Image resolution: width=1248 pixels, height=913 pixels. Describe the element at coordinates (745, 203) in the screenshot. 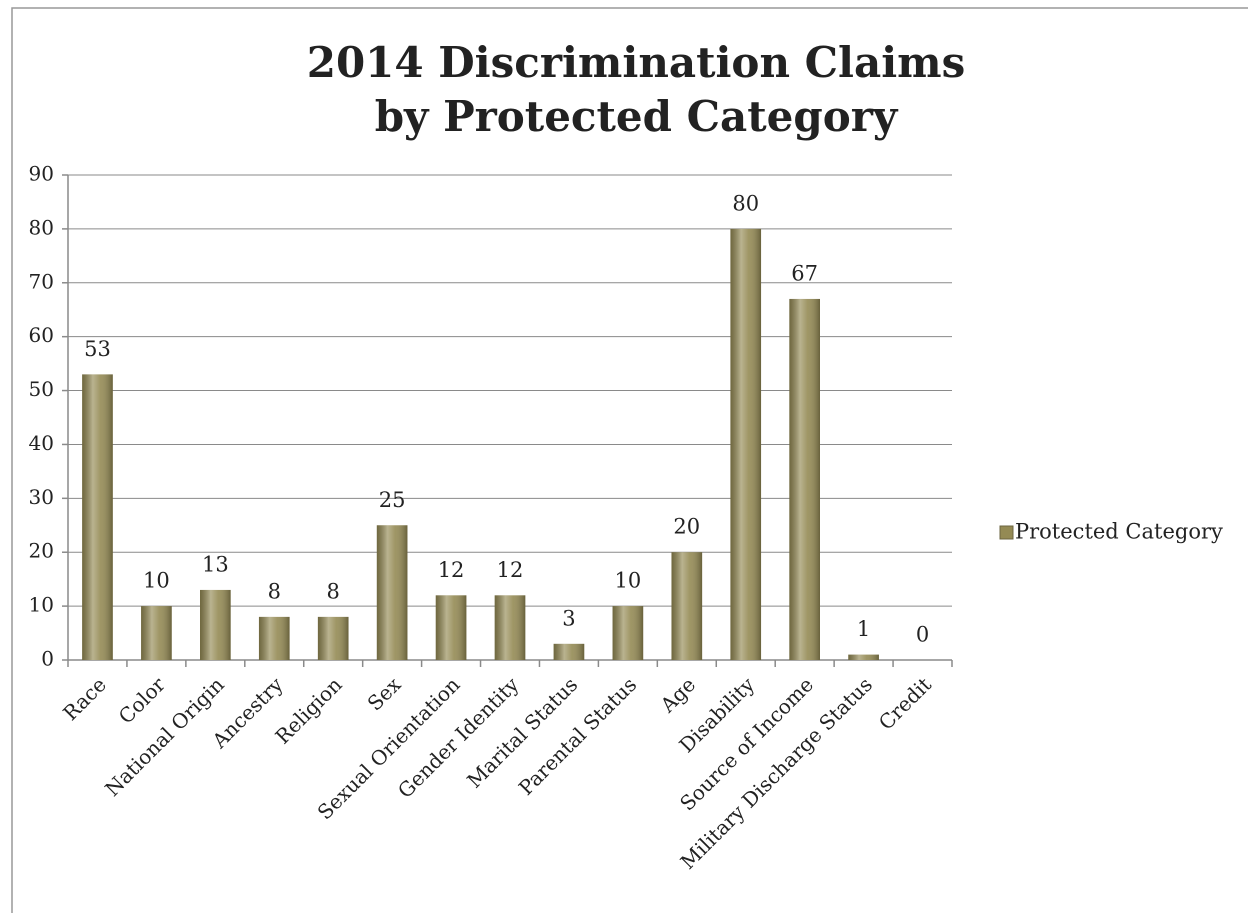

I see `data-label: 80` at that location.